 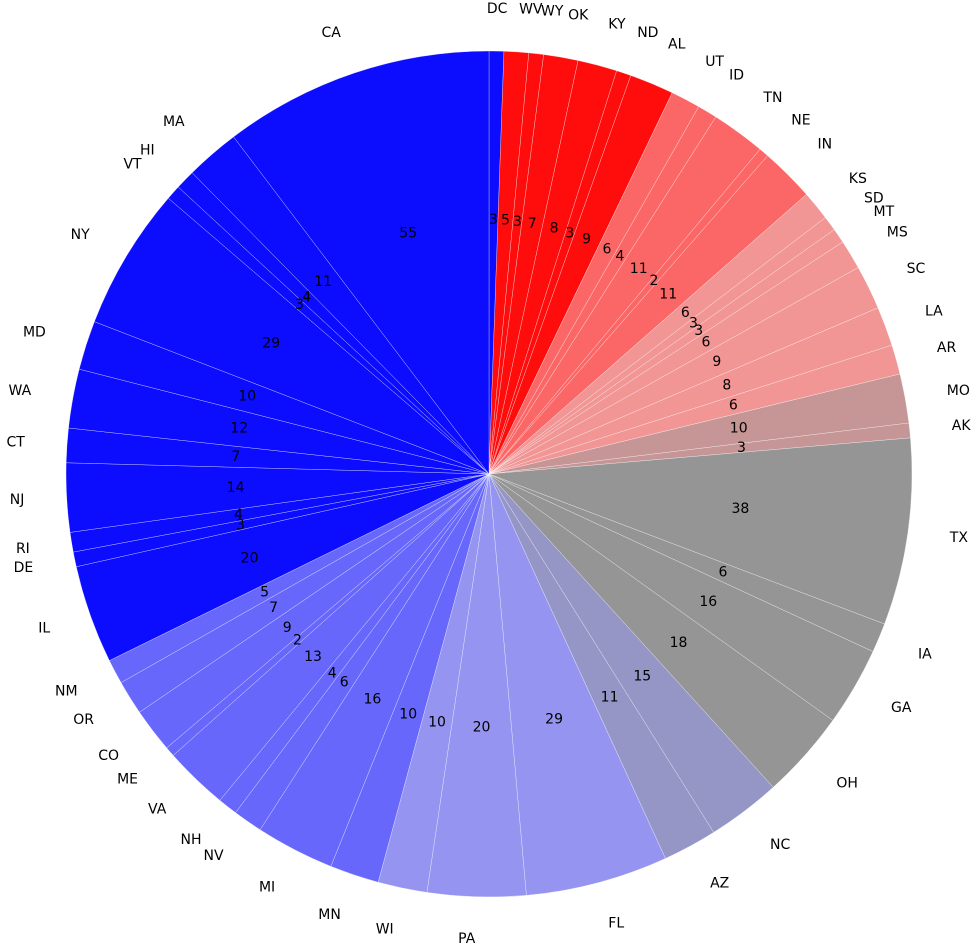 What do you see at coordinates (616, 924) in the screenshot?
I see `slice-label-fl: FL` at bounding box center [616, 924].